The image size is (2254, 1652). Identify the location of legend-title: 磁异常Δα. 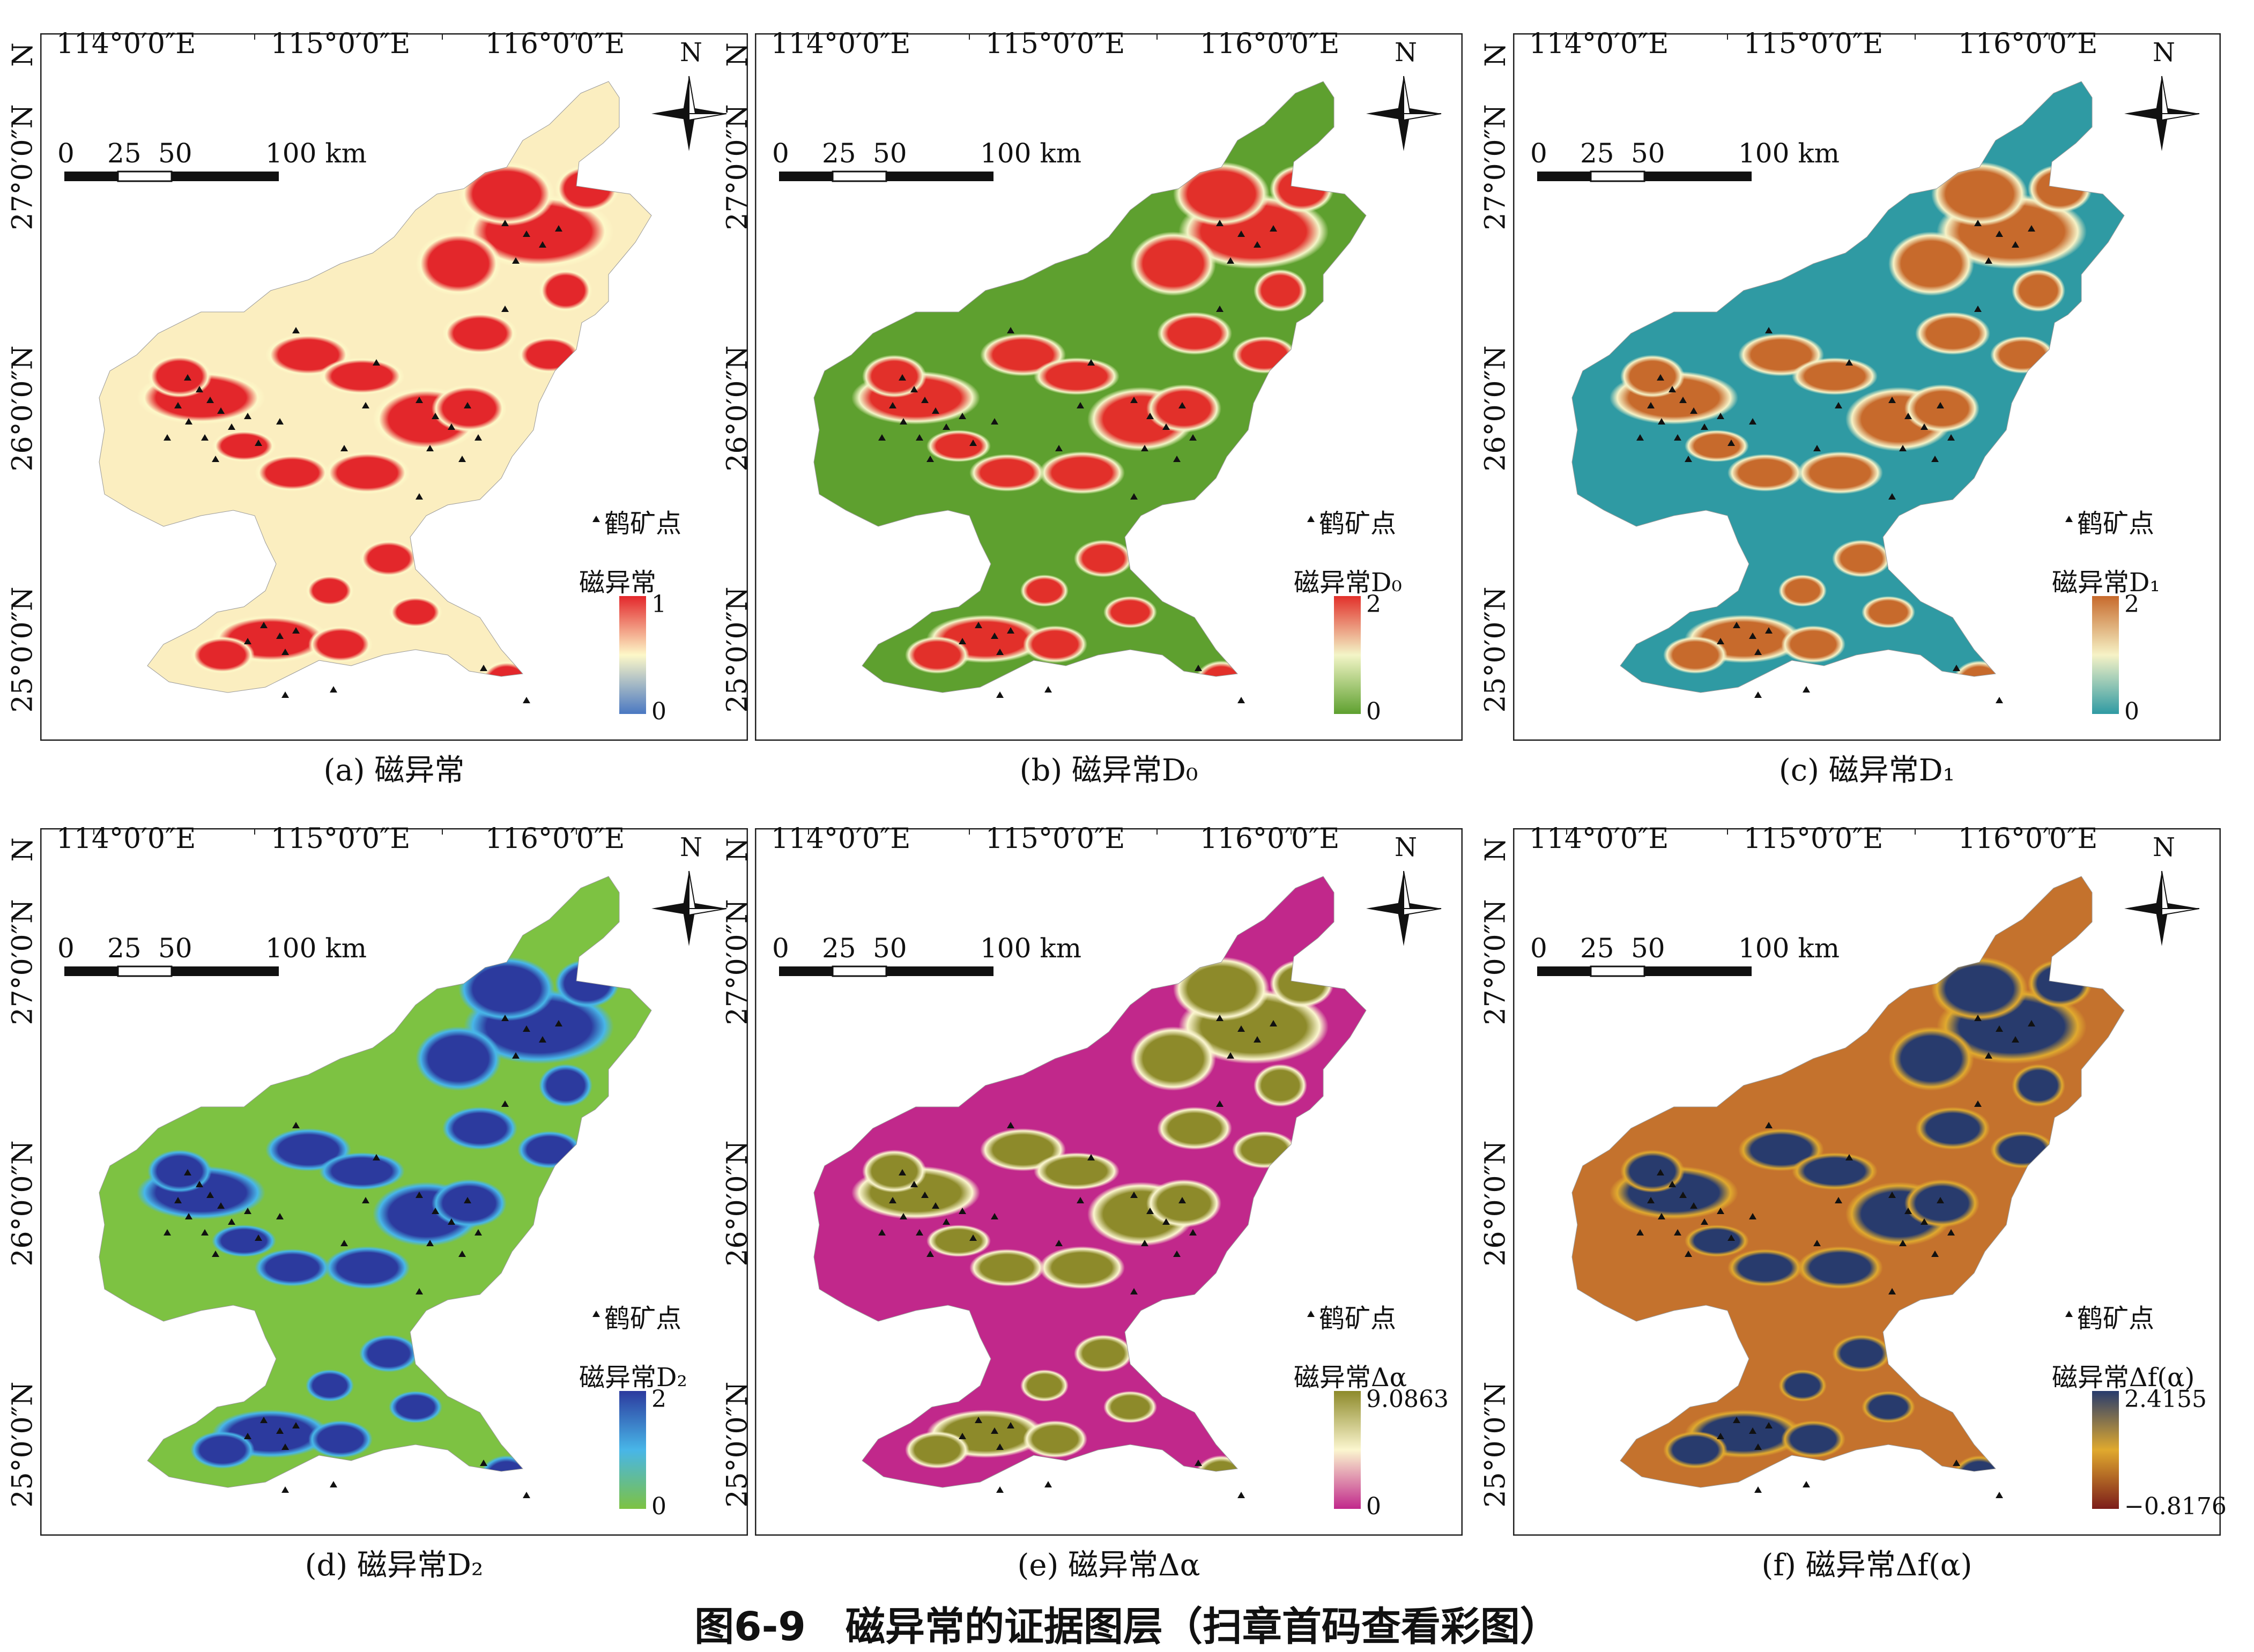
(1351, 1378).